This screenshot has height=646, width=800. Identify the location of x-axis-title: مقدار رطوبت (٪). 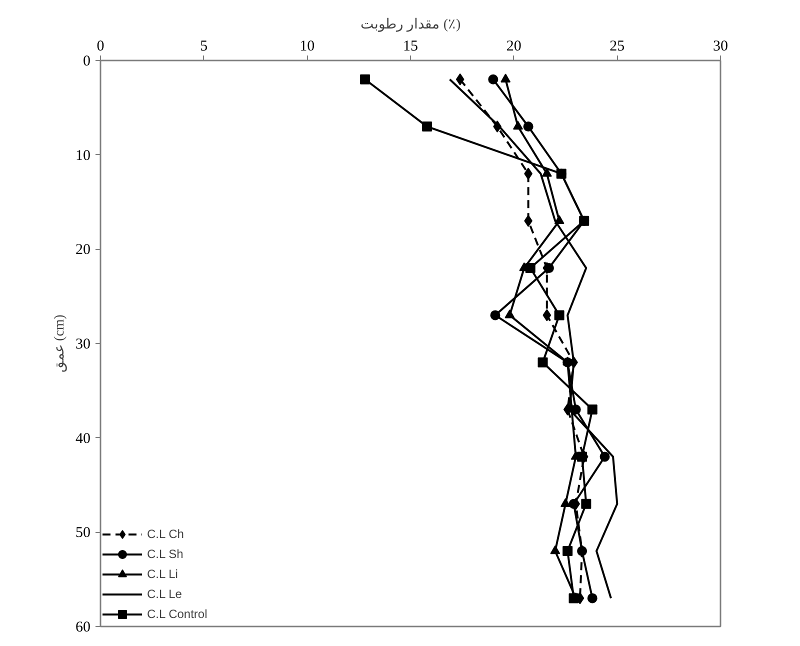
(410, 25).